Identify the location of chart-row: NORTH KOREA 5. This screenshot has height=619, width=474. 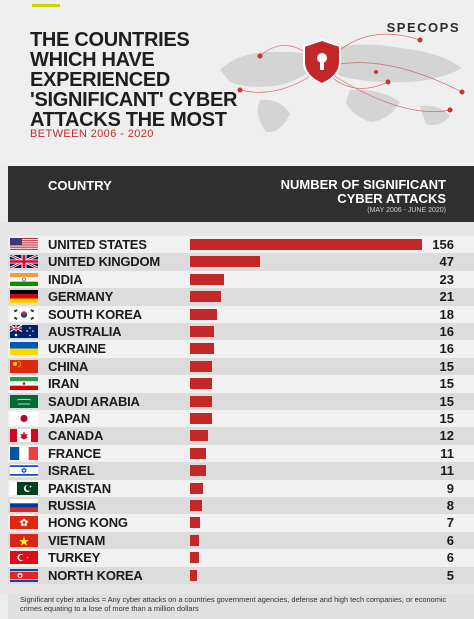
(241, 575).